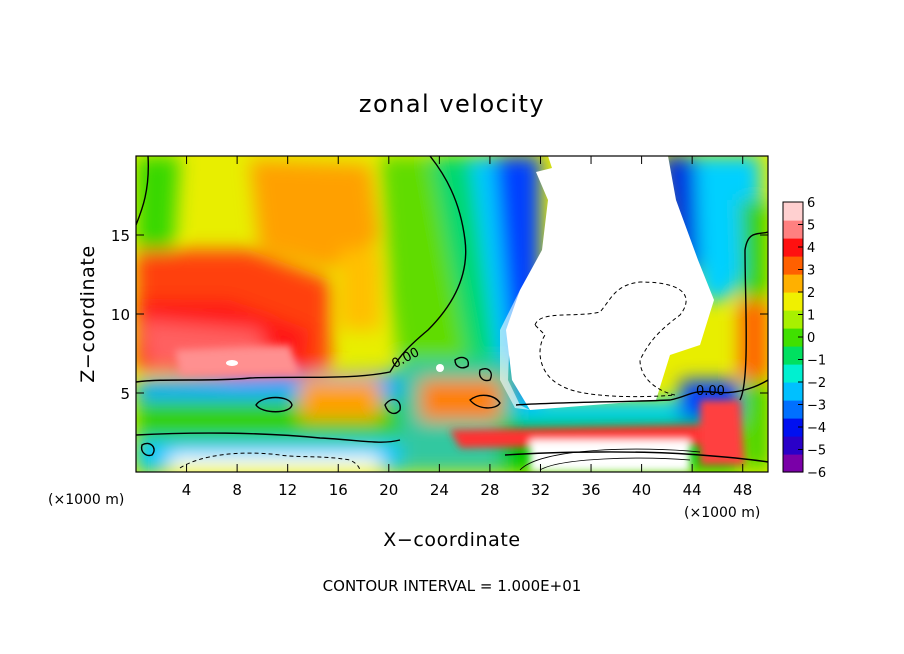  What do you see at coordinates (237, 490) in the screenshot?
I see `x-tick-label: 8` at bounding box center [237, 490].